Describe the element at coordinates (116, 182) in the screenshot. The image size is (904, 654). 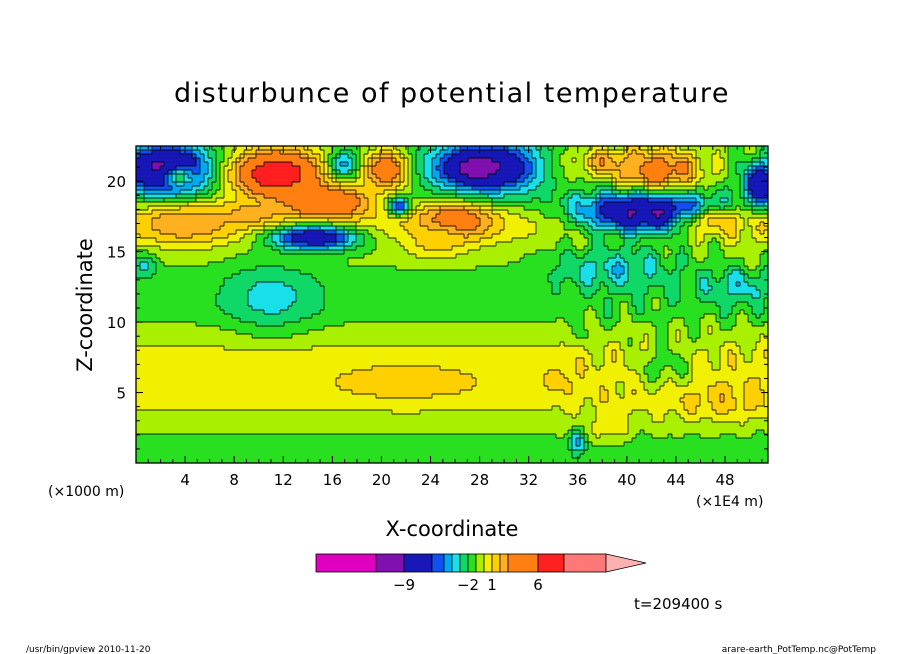
I see `y-tick-label: 20` at that location.